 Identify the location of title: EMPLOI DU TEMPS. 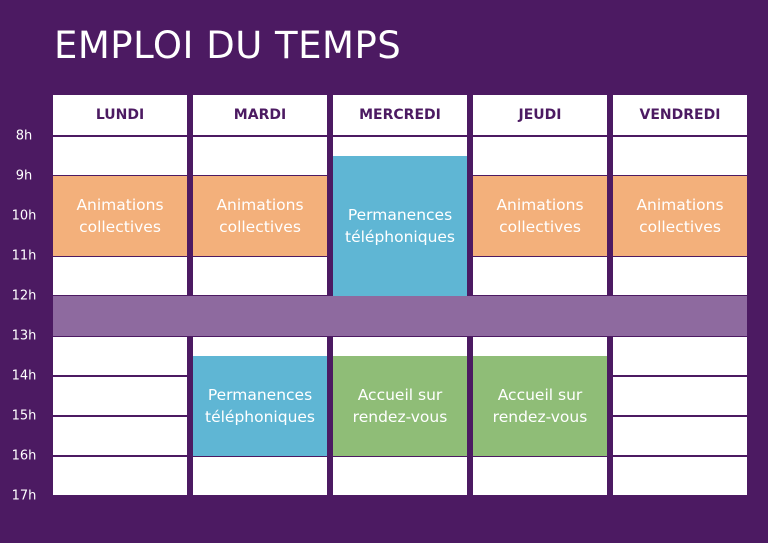
(228, 45).